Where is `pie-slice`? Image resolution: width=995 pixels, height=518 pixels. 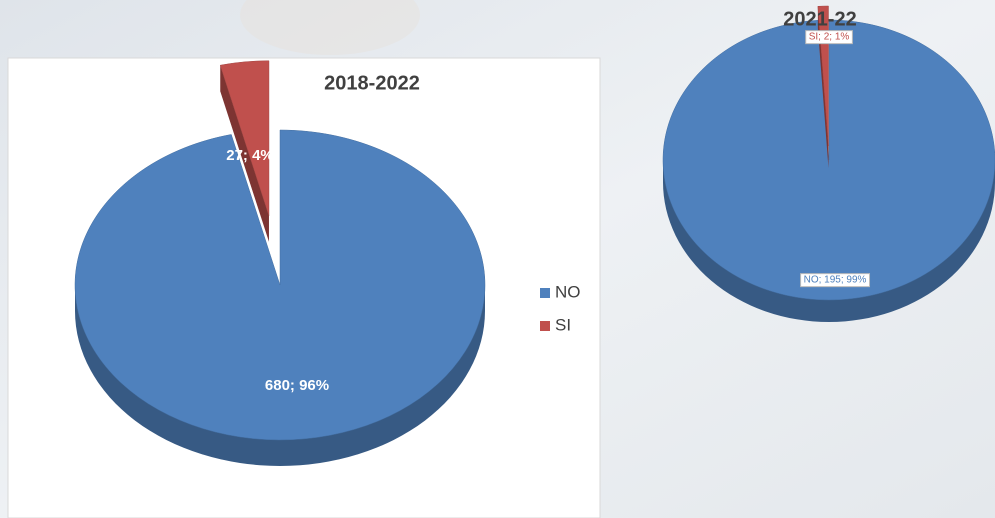 pie-slice is located at coordinates (244, 138).